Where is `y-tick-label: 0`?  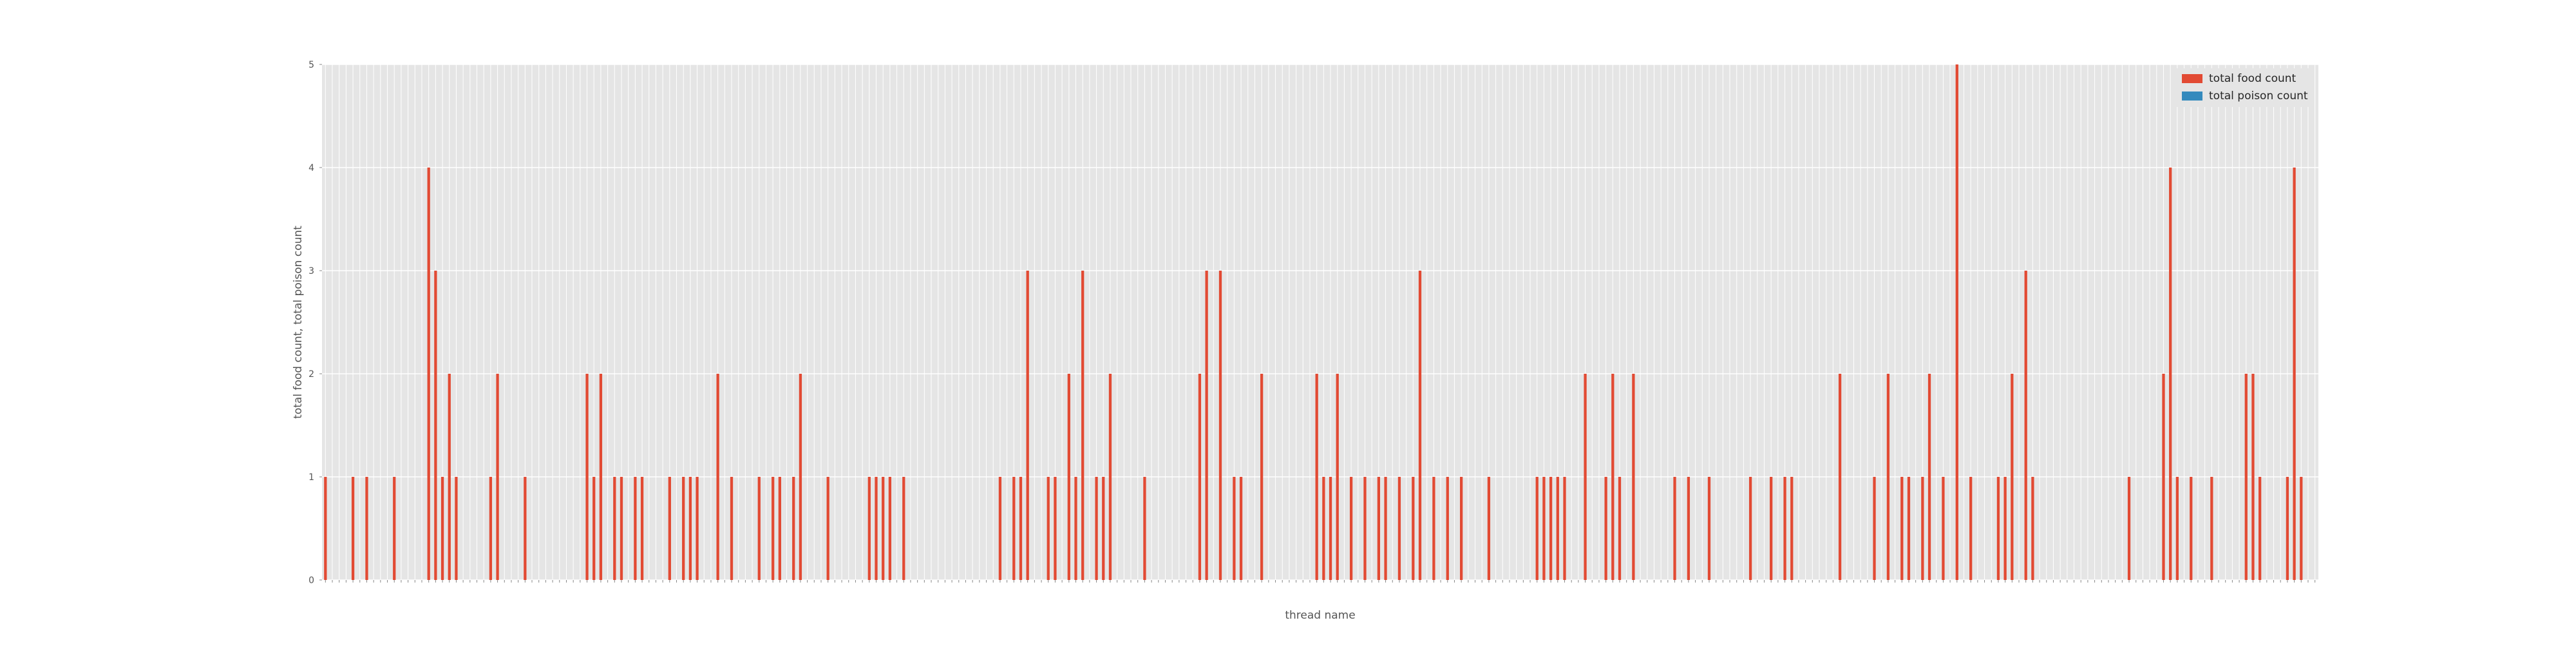
y-tick-label: 0 is located at coordinates (311, 580).